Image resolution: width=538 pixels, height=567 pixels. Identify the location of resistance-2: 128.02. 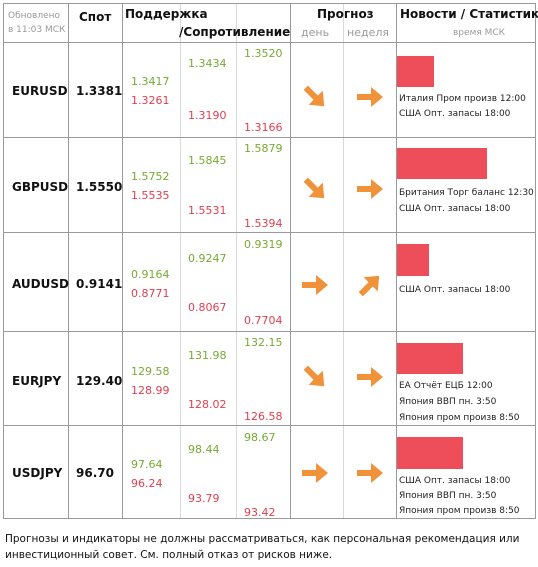
(207, 404).